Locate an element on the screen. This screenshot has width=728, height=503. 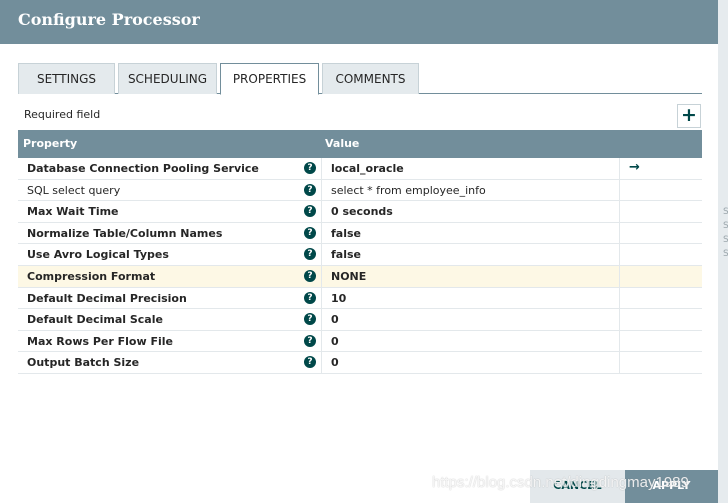
property-name: Use Avro Logical Types is located at coordinates (98, 255).